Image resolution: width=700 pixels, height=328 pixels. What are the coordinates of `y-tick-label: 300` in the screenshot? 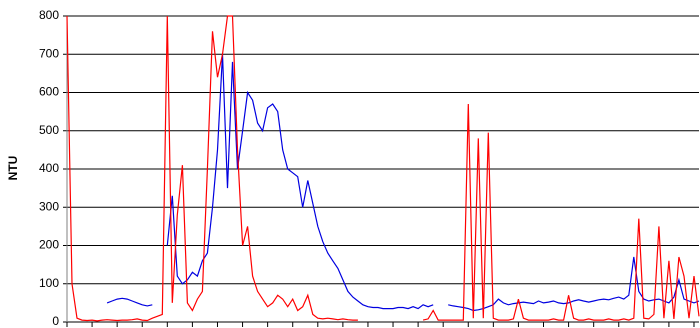 It's located at (49, 206).